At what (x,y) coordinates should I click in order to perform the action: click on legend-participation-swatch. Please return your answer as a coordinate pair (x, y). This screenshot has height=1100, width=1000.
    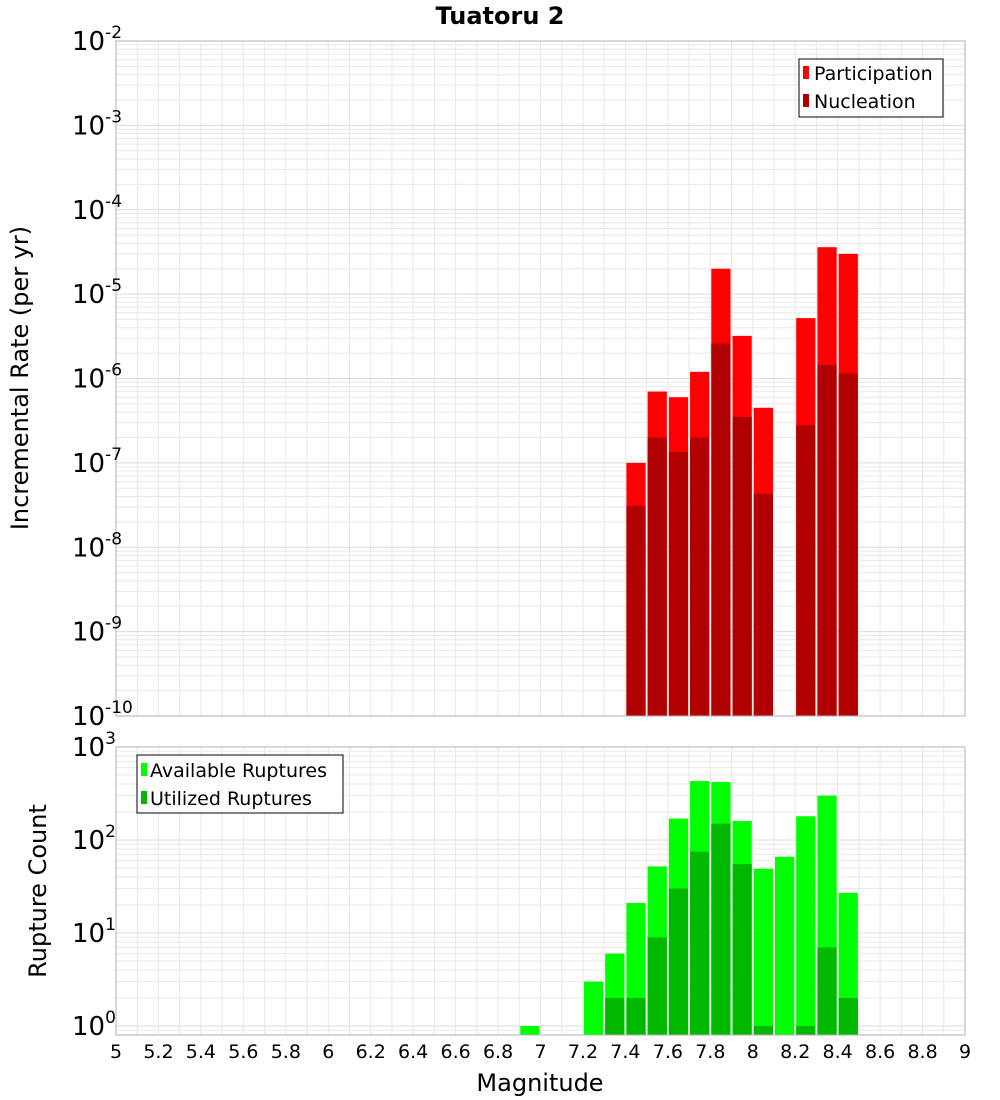
    Looking at the image, I should click on (806, 72).